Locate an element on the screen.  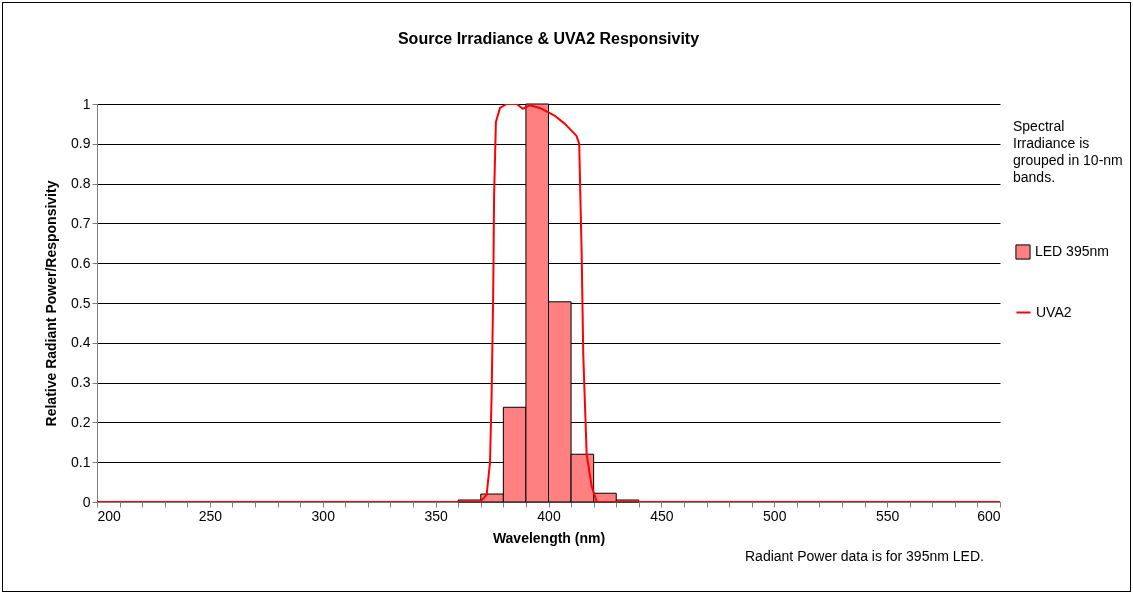
y-tick-label: 0.4 is located at coordinates (81, 342).